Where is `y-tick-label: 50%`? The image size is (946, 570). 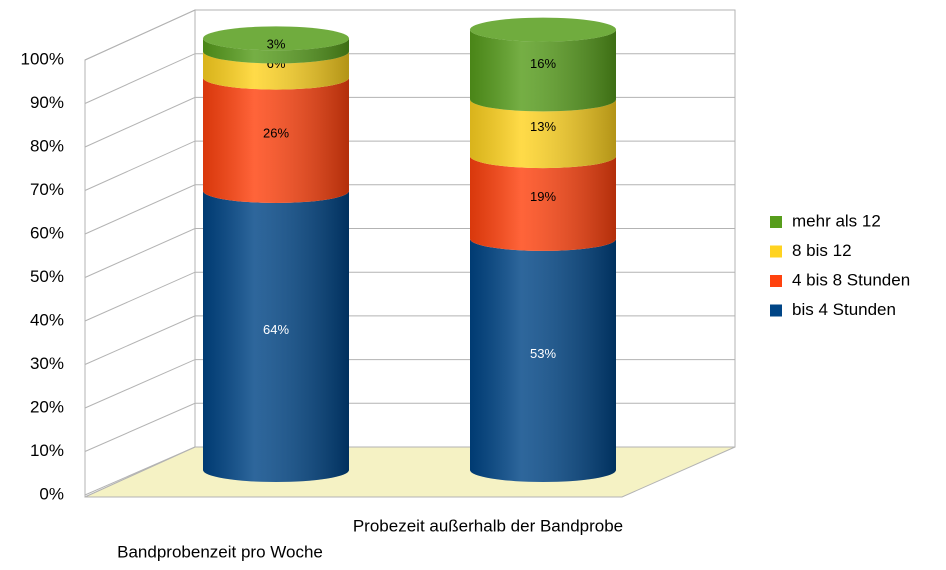
y-tick-label: 50% is located at coordinates (47, 276).